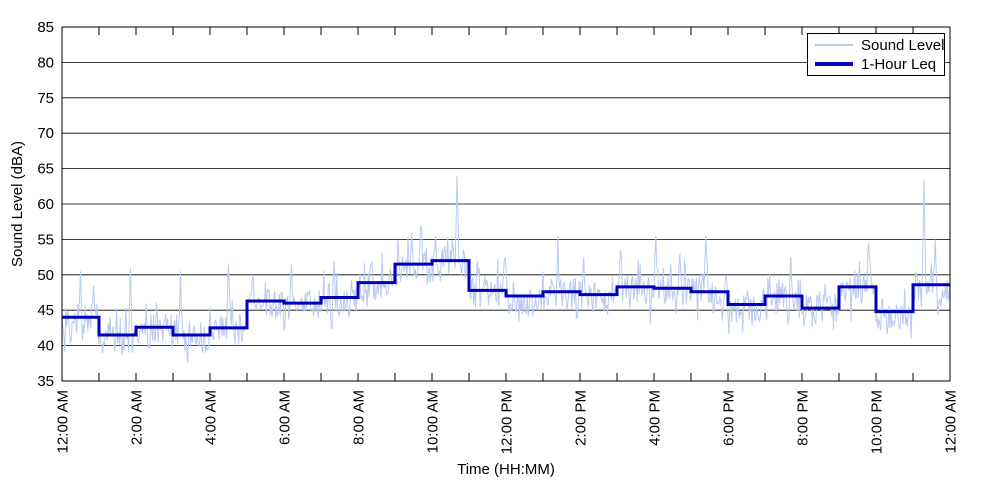 The image size is (1000, 500). What do you see at coordinates (45, 239) in the screenshot?
I see `y-tick-label: 55` at bounding box center [45, 239].